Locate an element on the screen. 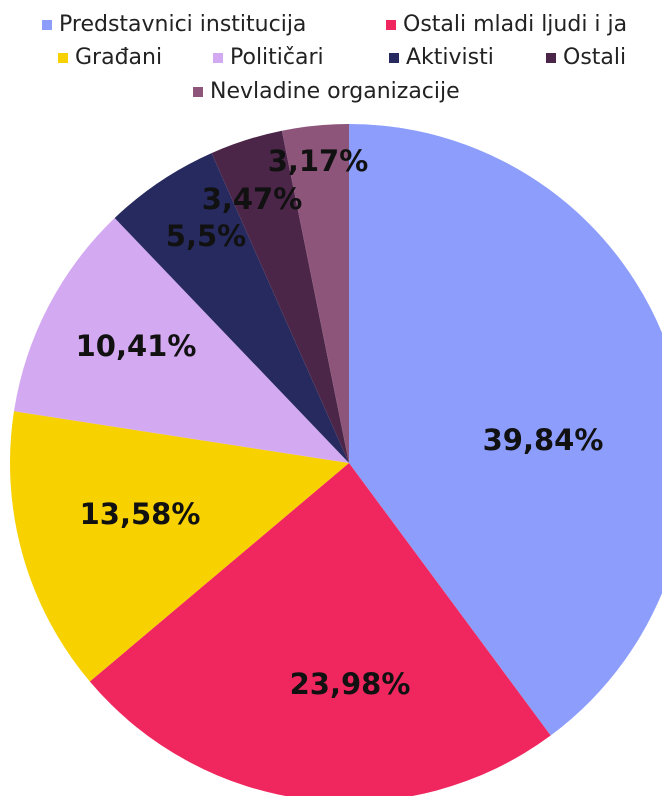 This screenshot has width=662, height=796. legend-label: Aktivisti is located at coordinates (450, 57).